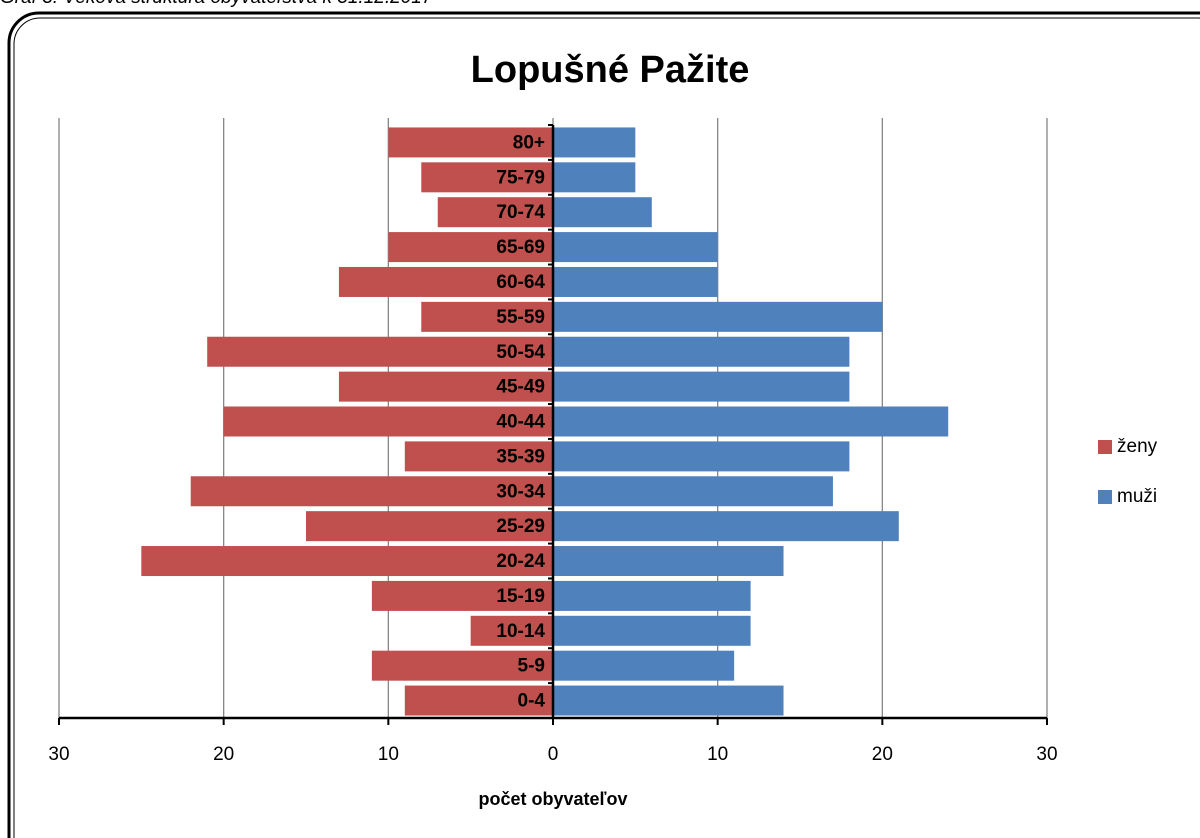 This screenshot has width=1200, height=838. What do you see at coordinates (520, 352) in the screenshot?
I see `category-label: 50-54` at bounding box center [520, 352].